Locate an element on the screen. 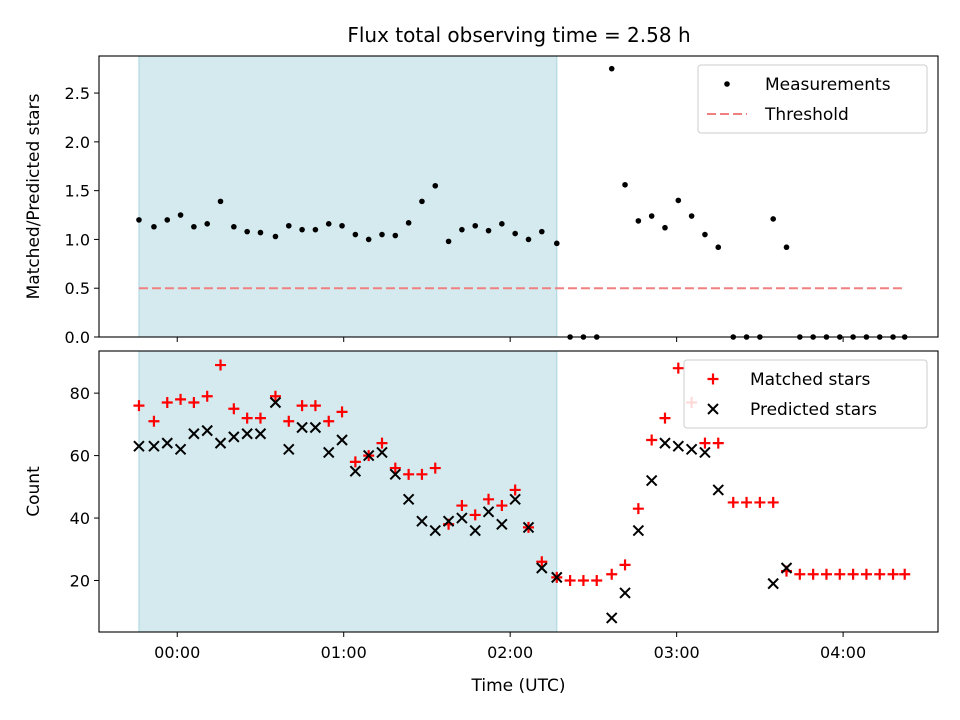 The height and width of the screenshot is (720, 960). chart-title: Flux total observing time = 2.58 h is located at coordinates (518, 35).